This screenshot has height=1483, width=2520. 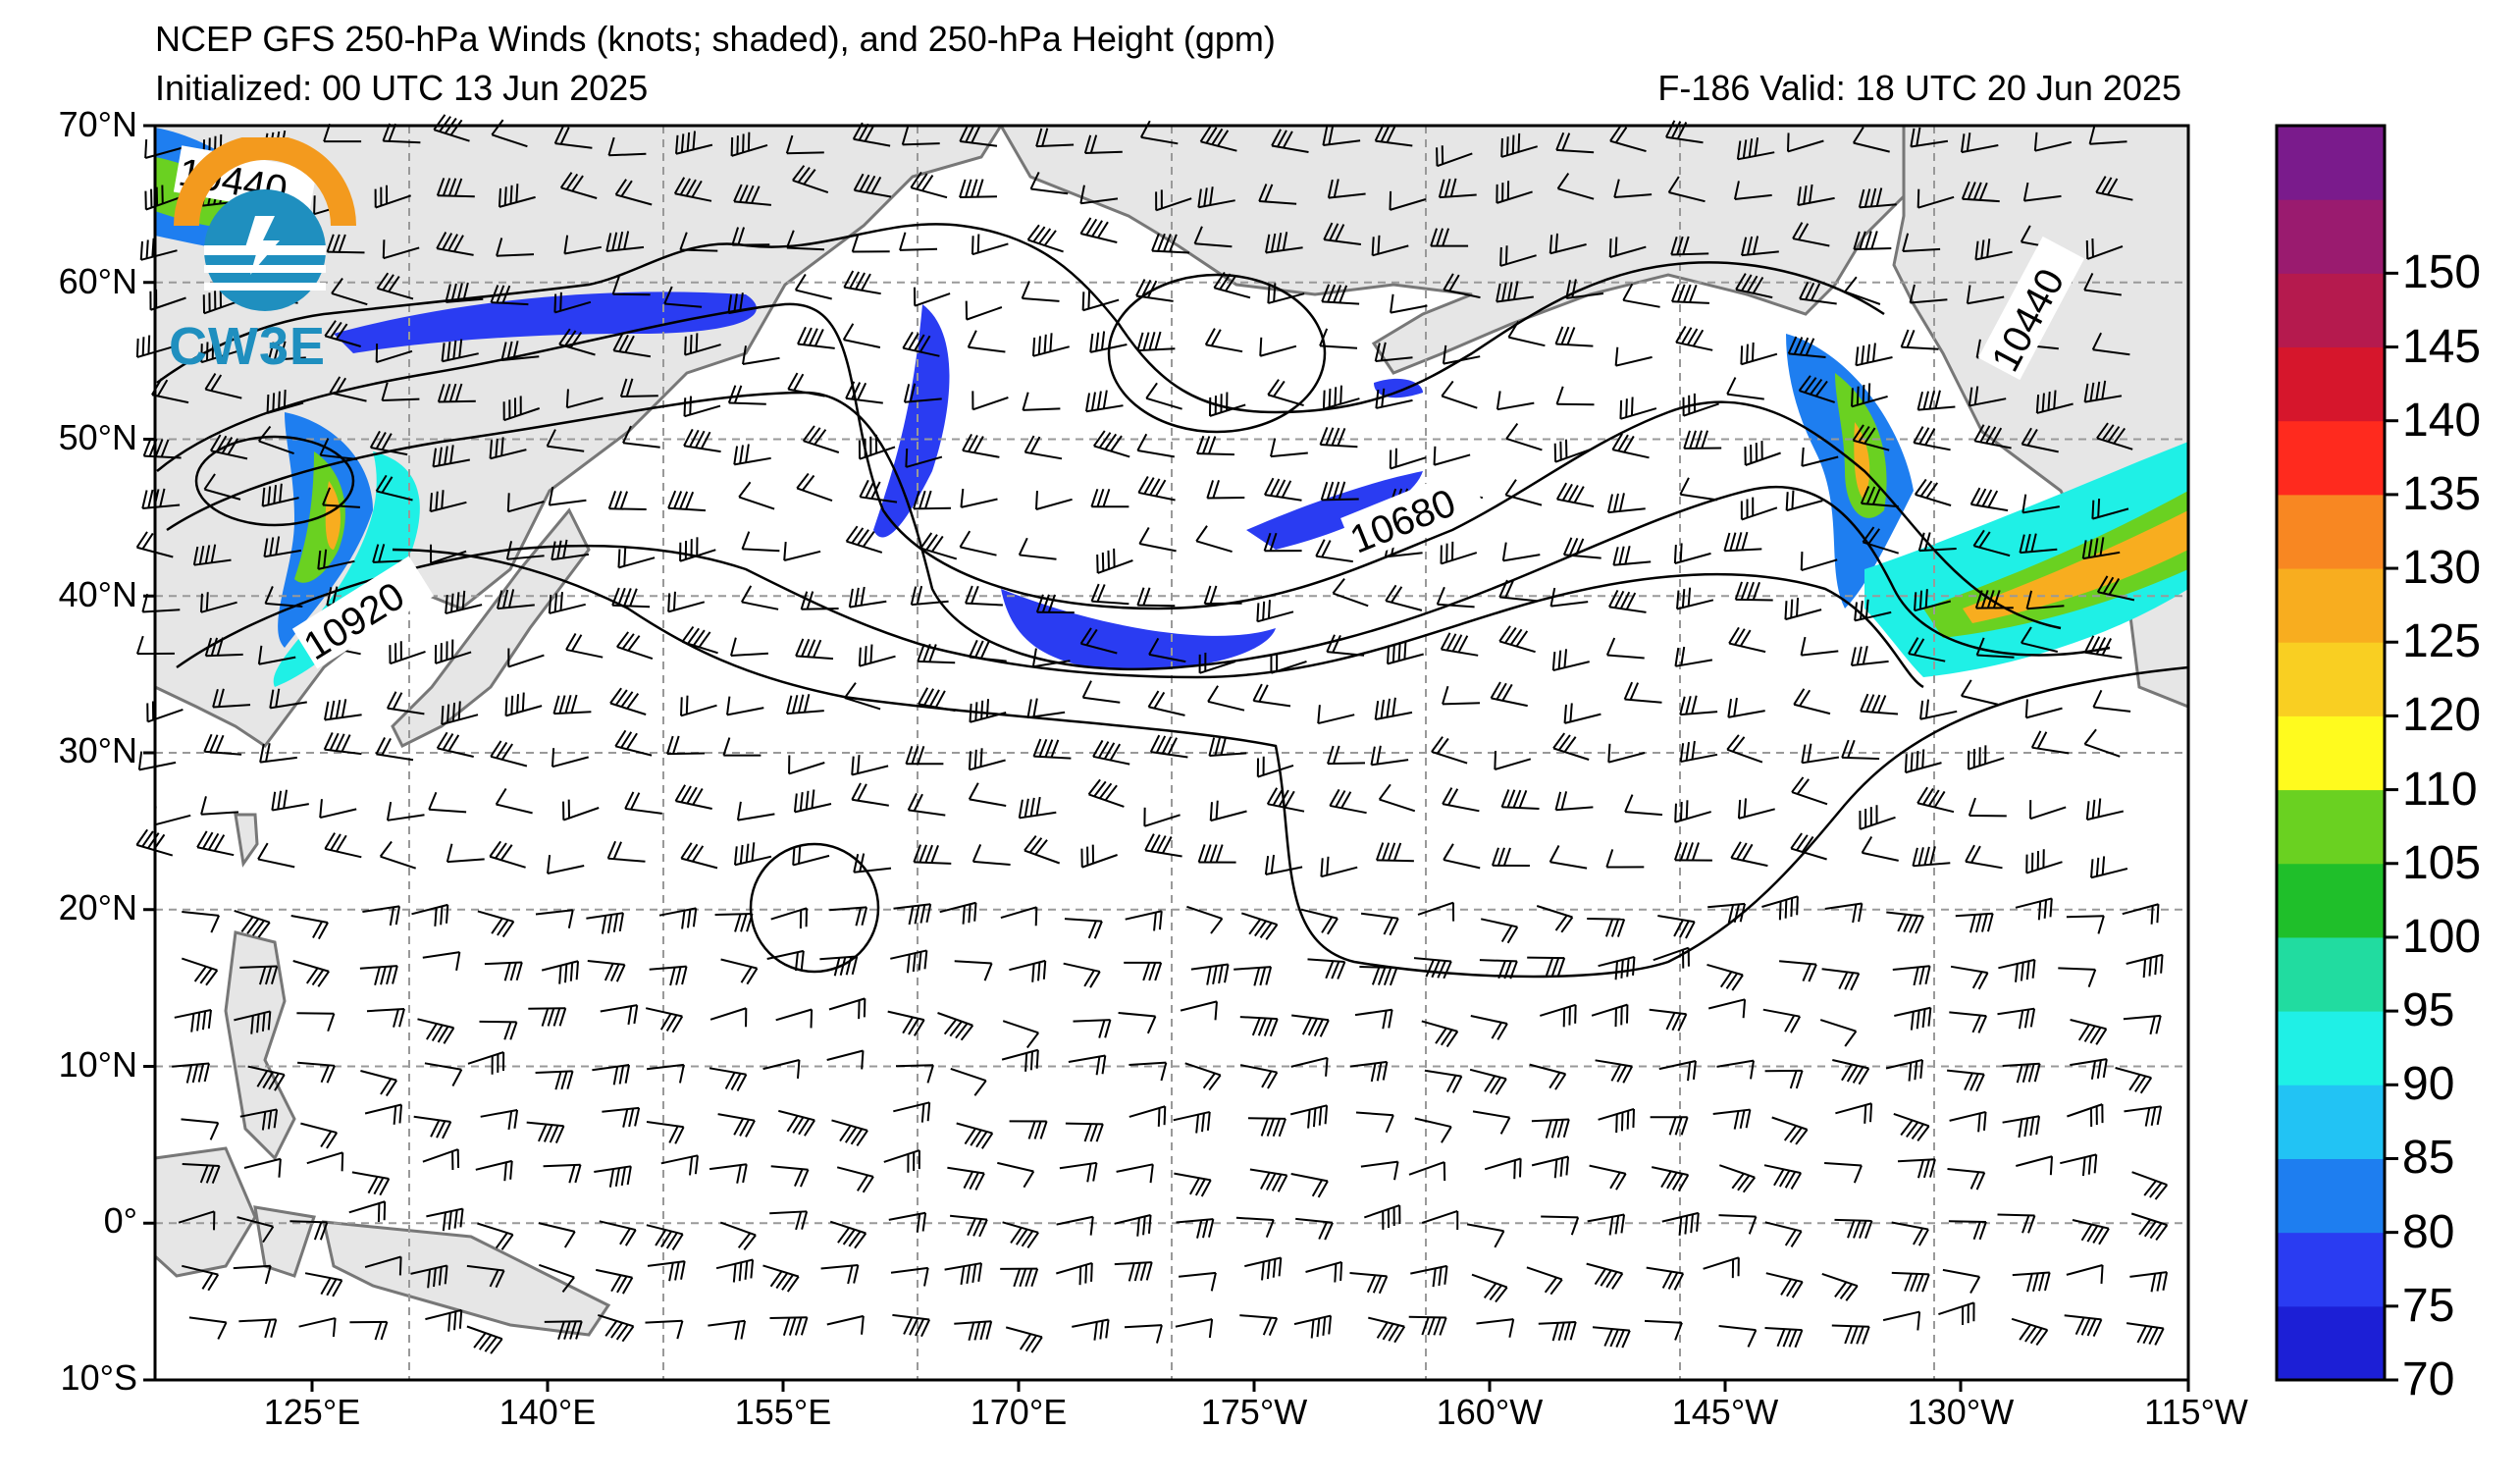 What do you see at coordinates (97, 437) in the screenshot?
I see `lat-label: 50°N` at bounding box center [97, 437].